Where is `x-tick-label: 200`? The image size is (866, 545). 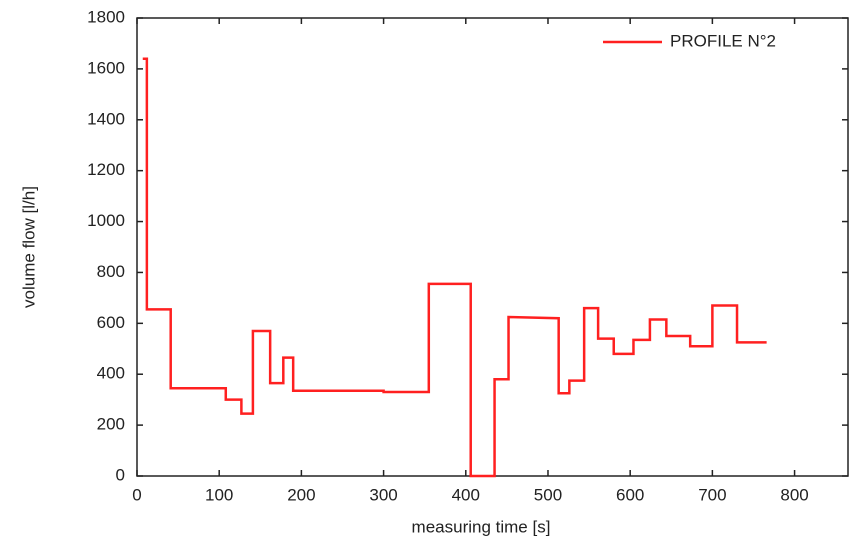
x-tick-label: 200 is located at coordinates (301, 494).